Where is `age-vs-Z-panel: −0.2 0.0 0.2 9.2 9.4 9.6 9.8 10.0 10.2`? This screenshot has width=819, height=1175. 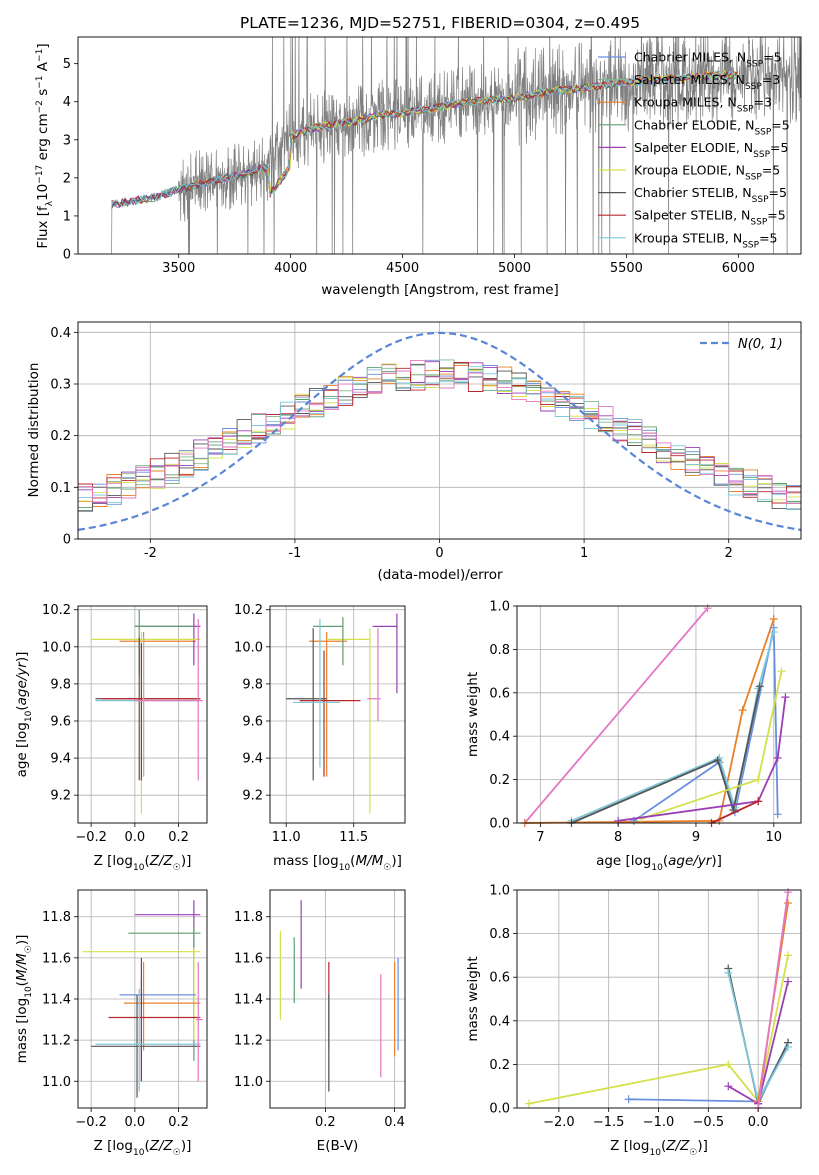 age-vs-Z-panel: −0.2 0.0 0.2 9.2 9.4 9.6 9.8 10.0 10.2 is located at coordinates (125, 724).